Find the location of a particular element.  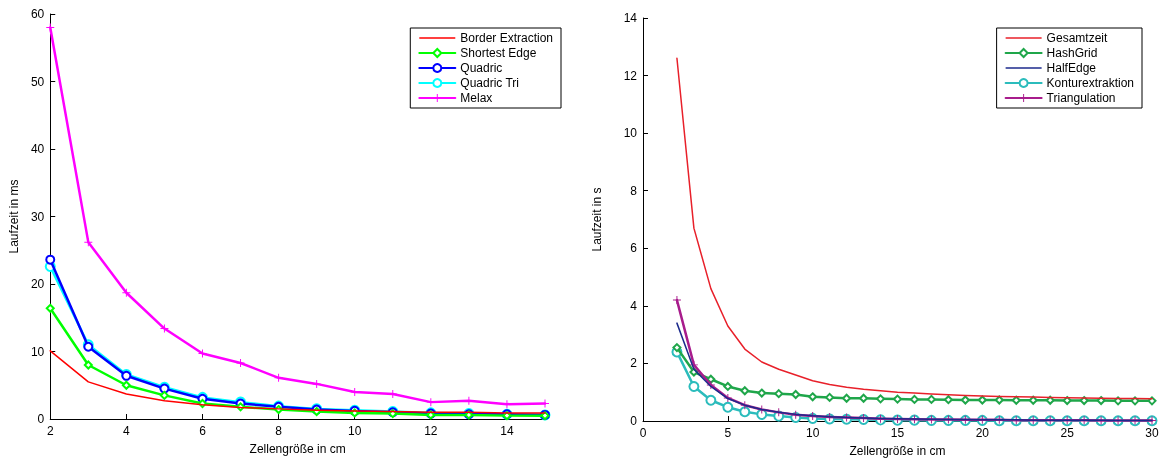

legend-label: Konturextraktion is located at coordinates (1090, 83).